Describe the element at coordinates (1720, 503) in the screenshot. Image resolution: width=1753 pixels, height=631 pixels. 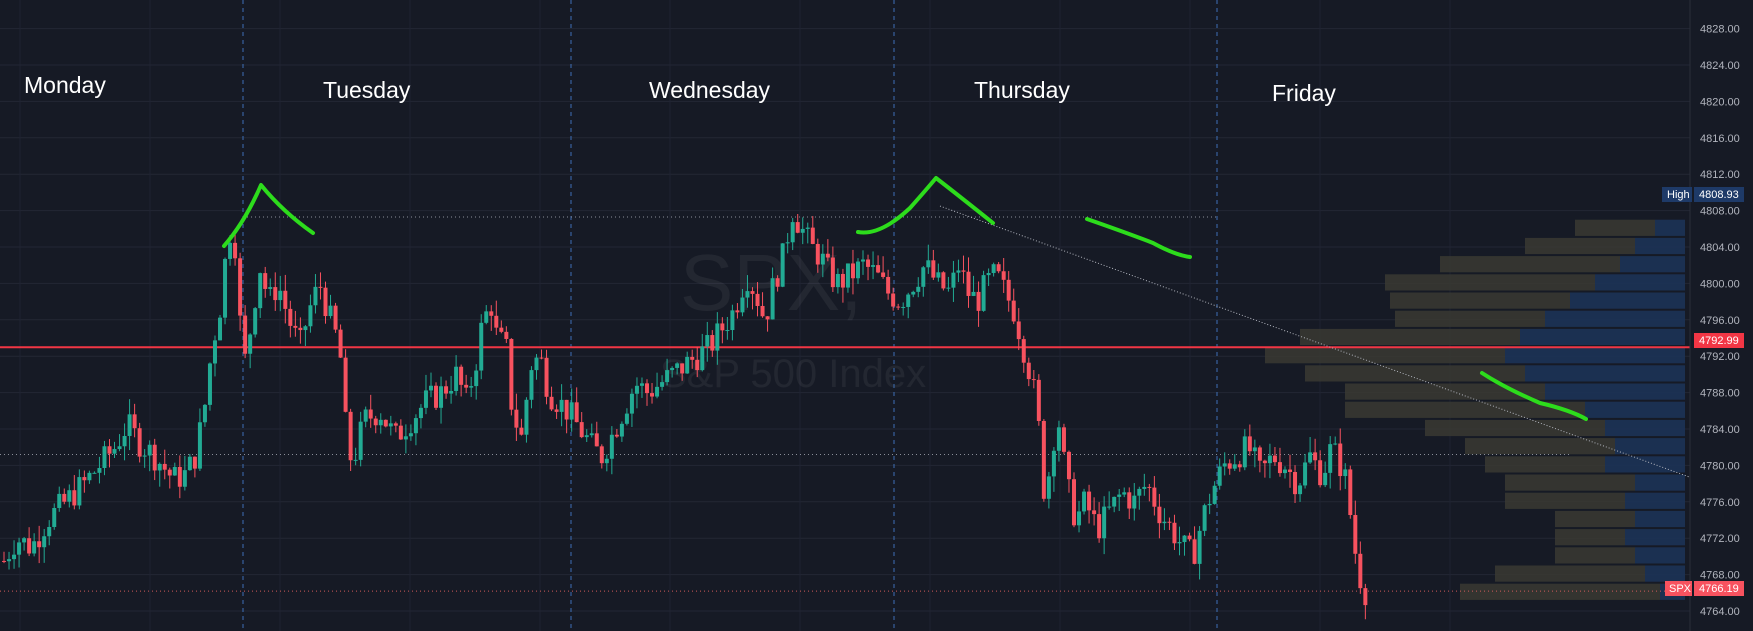
I see `y-tick-label: 4776.00` at that location.